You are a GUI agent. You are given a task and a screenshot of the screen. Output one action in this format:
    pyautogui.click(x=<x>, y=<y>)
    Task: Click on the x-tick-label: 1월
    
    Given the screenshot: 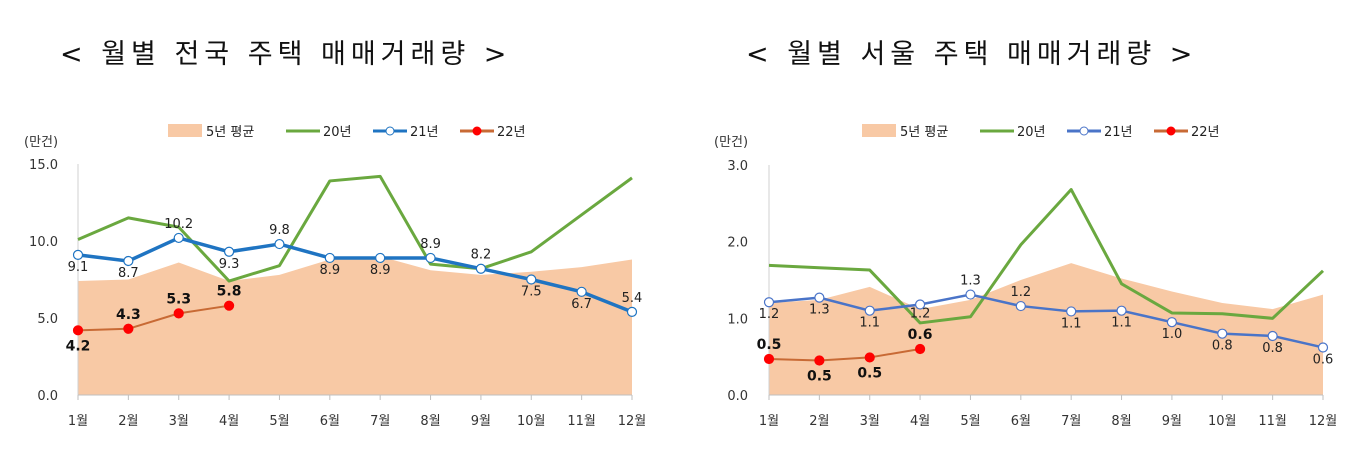 What is the action you would take?
    pyautogui.click(x=769, y=421)
    